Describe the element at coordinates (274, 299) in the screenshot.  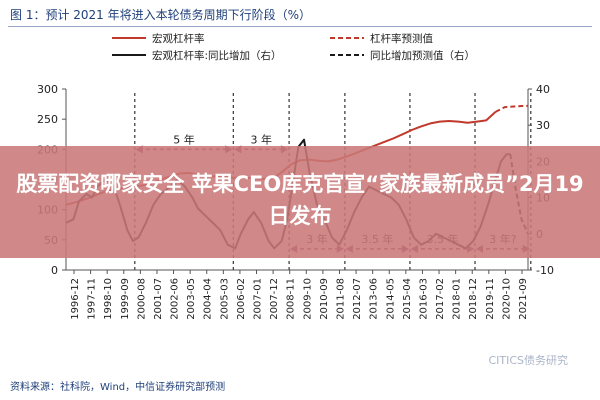
I see `x-tick-label: 2007-12` at that location.